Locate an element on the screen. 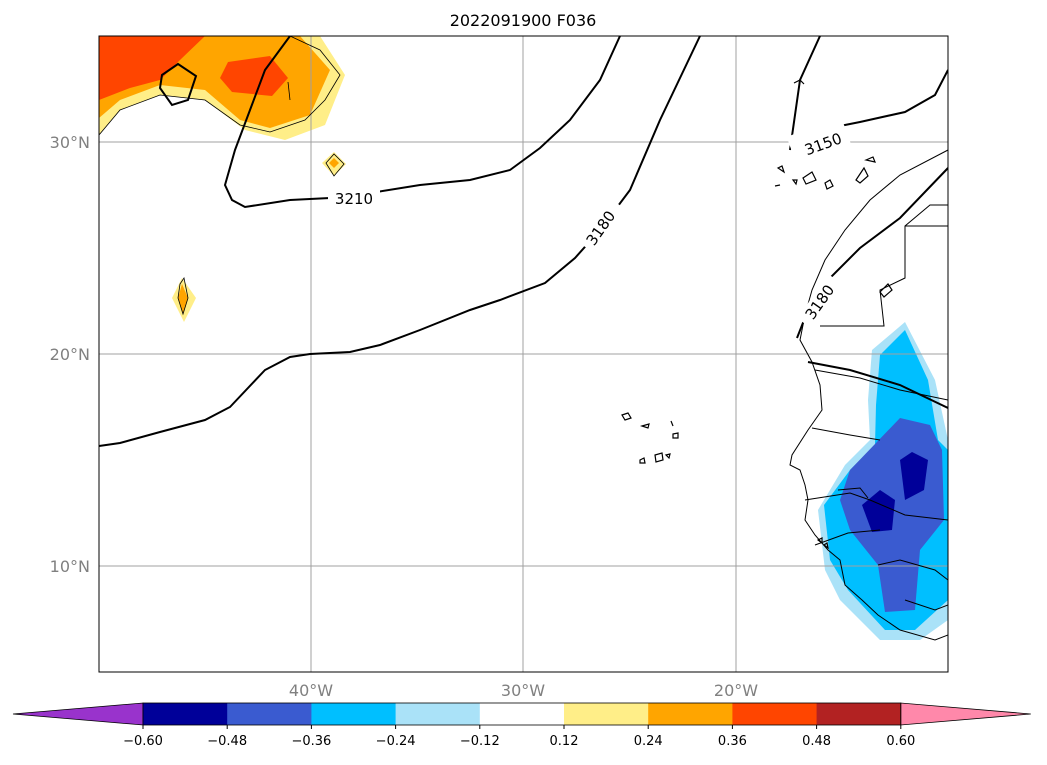 The image size is (1047, 765). contour-3210-coast is located at coordinates (877, 385).